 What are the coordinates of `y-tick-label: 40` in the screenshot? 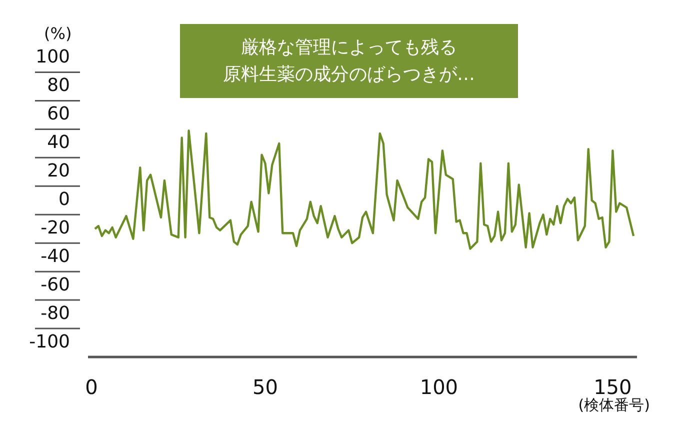 It's located at (58, 143).